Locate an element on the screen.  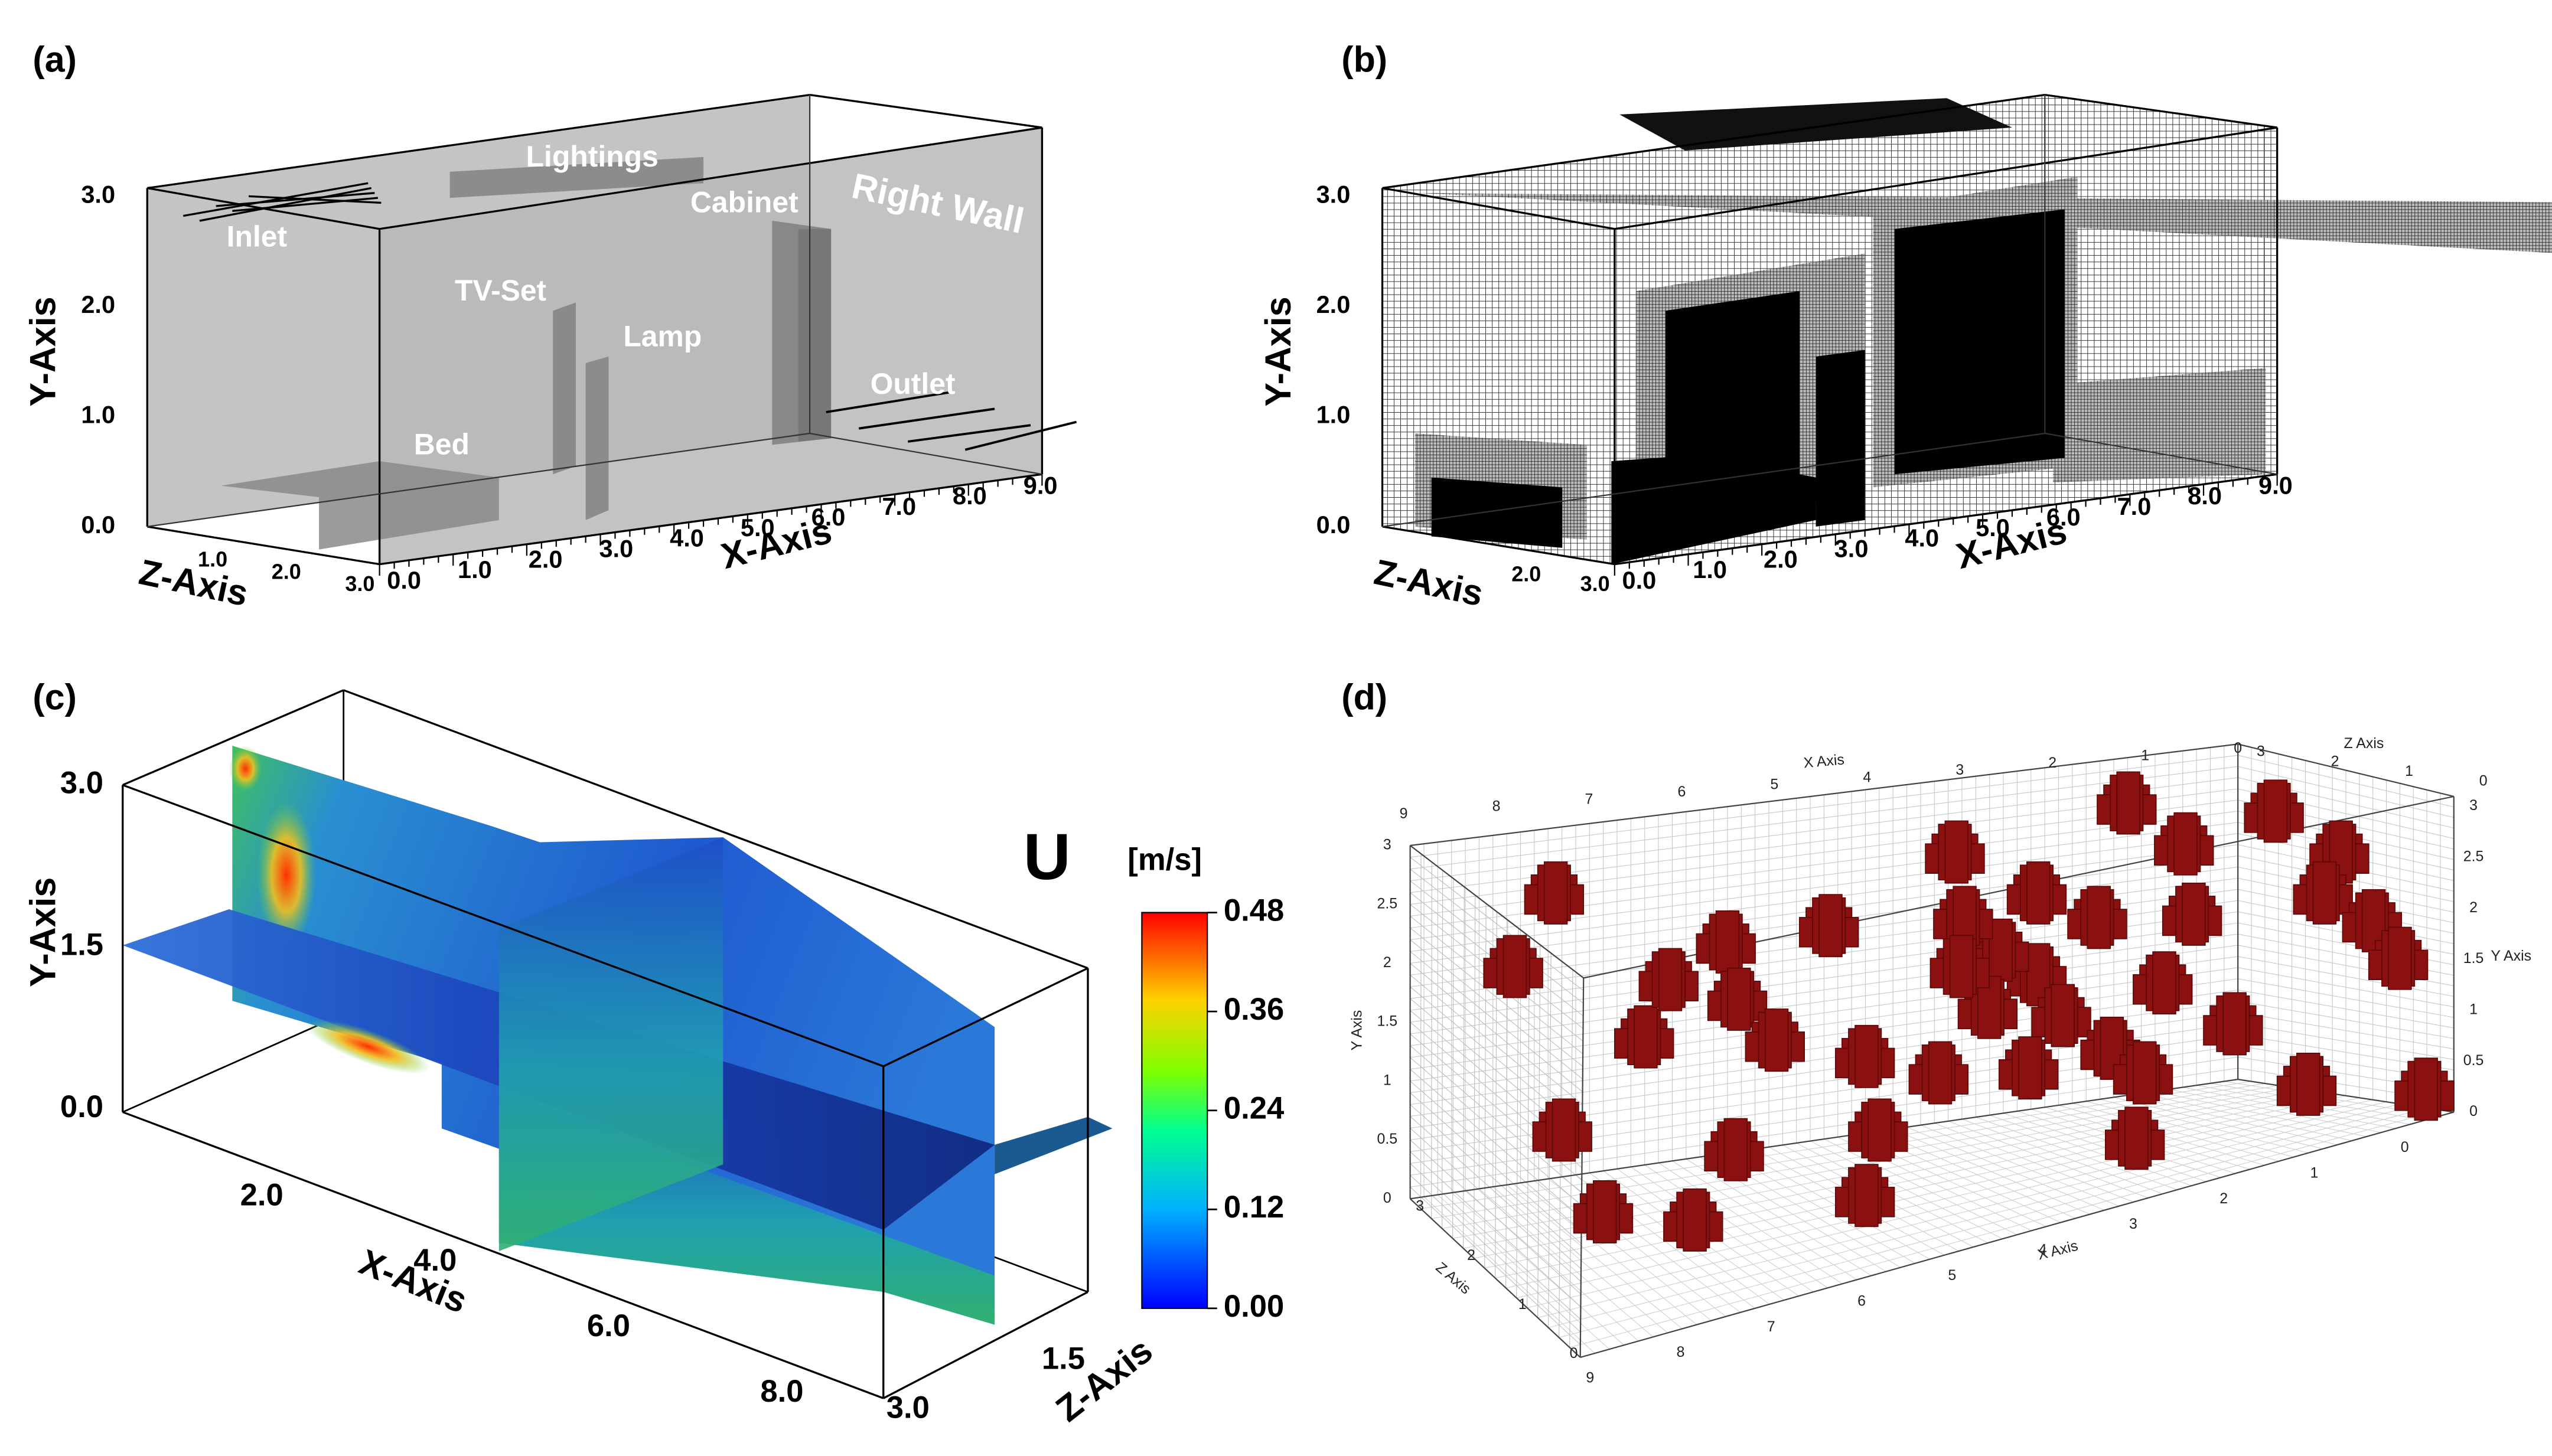
y-axis-title: Y Axis is located at coordinates (1357, 1030).